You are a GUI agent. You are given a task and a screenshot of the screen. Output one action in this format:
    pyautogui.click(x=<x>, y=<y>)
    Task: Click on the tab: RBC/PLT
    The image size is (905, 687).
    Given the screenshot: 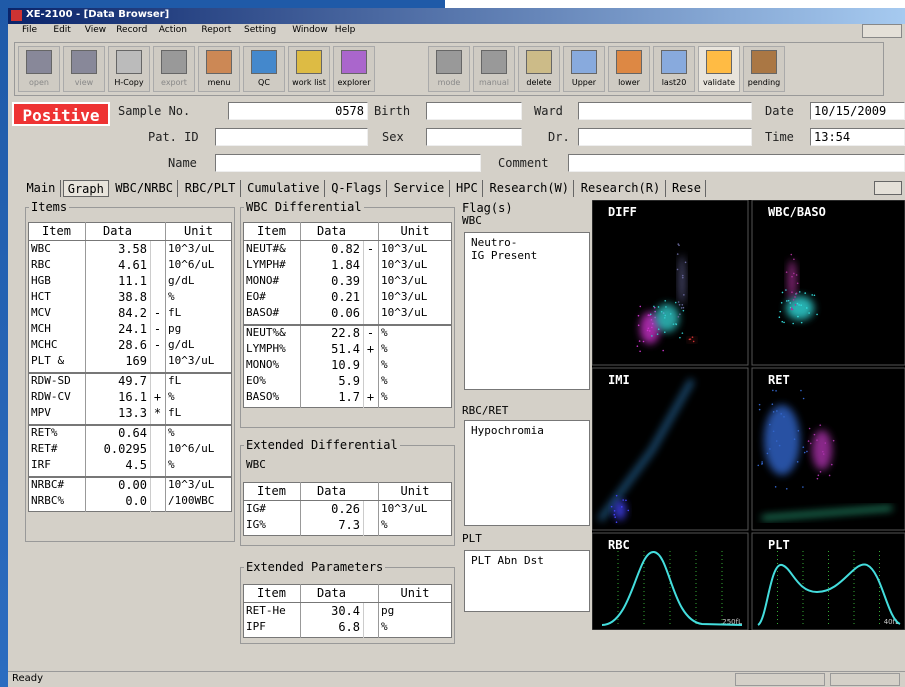 What is the action you would take?
    pyautogui.click(x=210, y=188)
    